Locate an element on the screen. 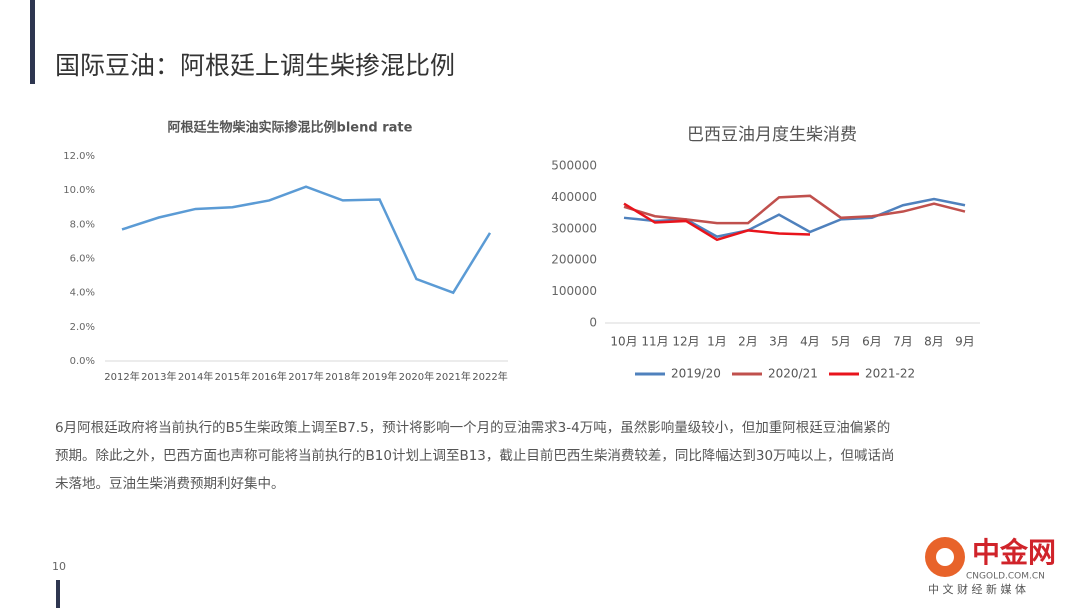 Image resolution: width=1080 pixels, height=608 pixels. x-tick-label: 8月 is located at coordinates (934, 342).